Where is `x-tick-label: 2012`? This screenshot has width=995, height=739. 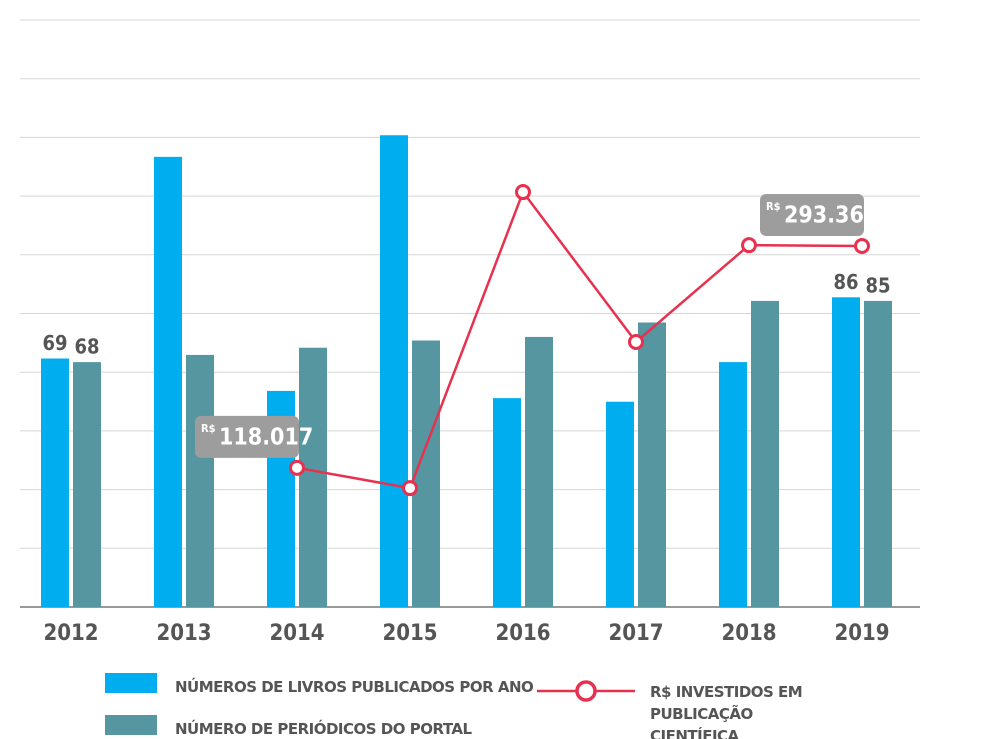
x-tick-label: 2012 is located at coordinates (70, 633).